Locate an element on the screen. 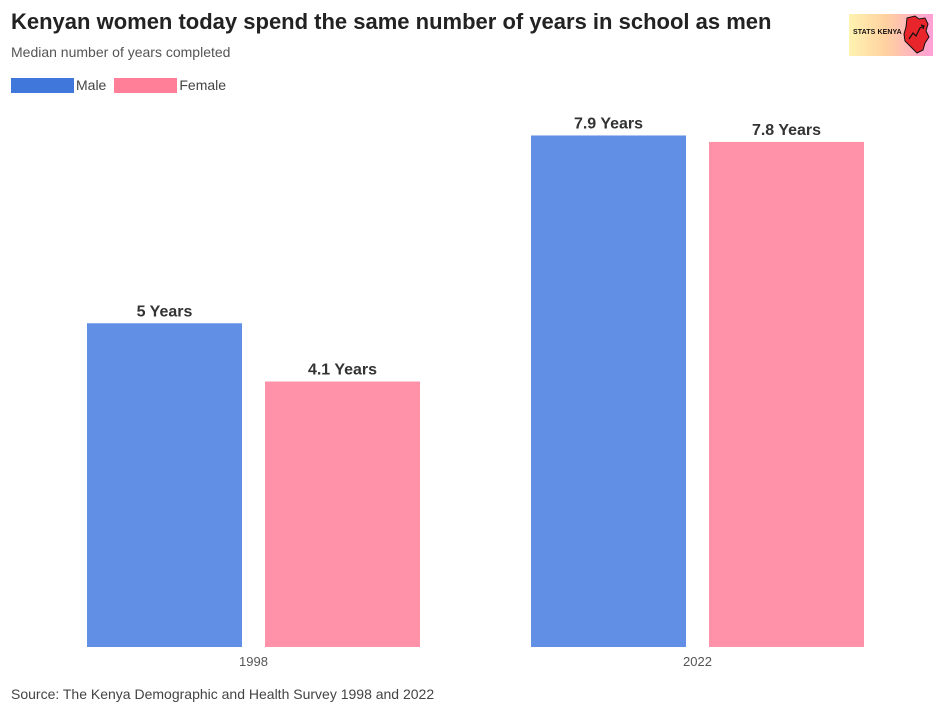 The width and height of the screenshot is (950, 715). bar-female-2022 is located at coordinates (786, 394).